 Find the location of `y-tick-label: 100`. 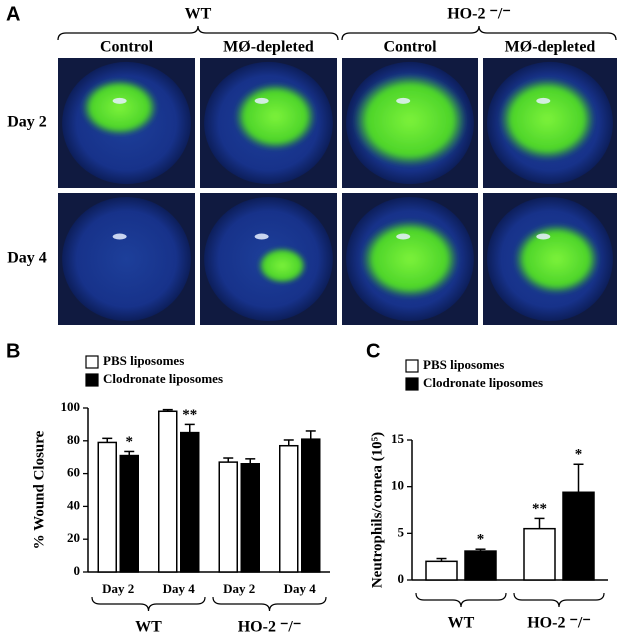

y-tick-label: 100 is located at coordinates (71, 406).